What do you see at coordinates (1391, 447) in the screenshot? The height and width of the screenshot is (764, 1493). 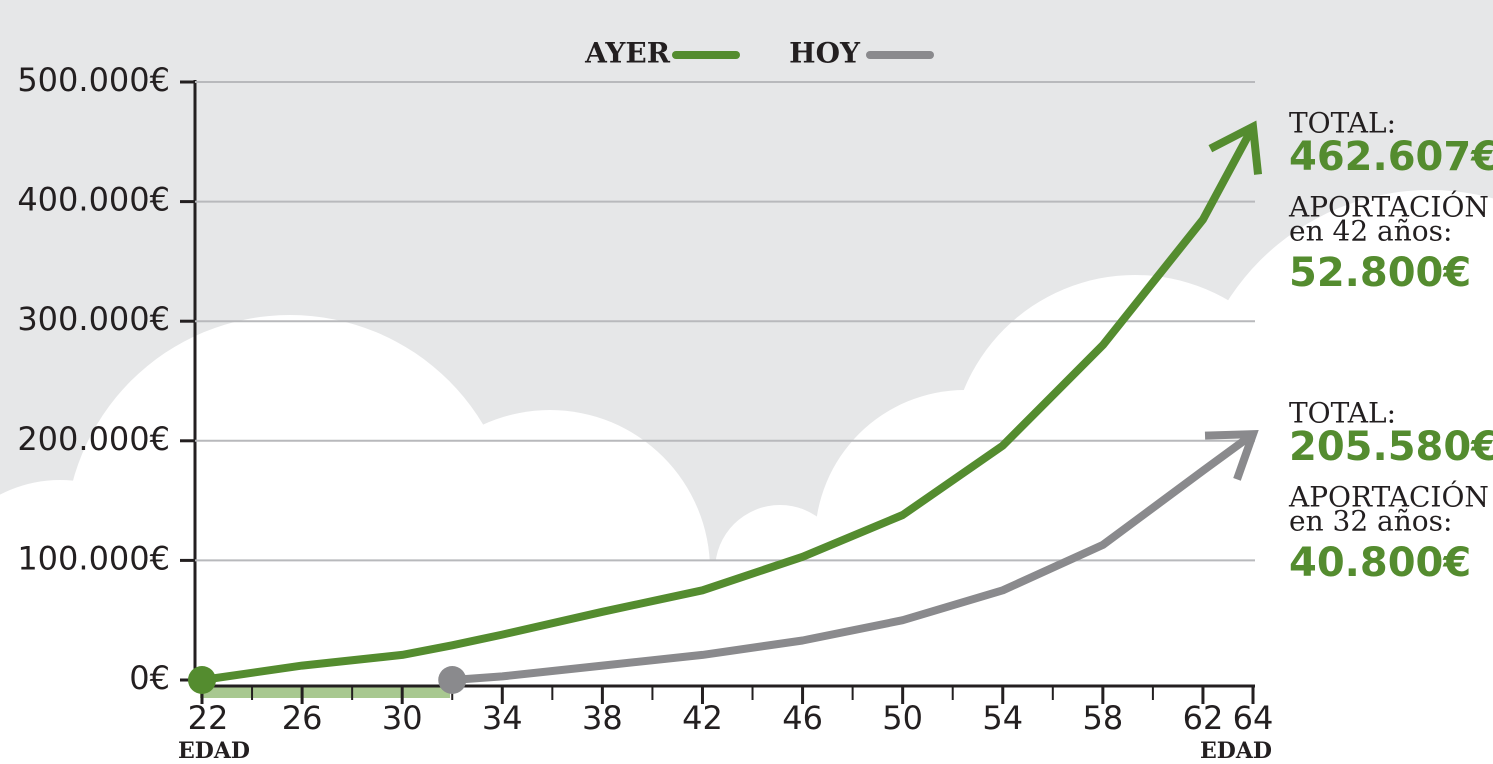 I see `annotation: 205.580€` at bounding box center [1391, 447].